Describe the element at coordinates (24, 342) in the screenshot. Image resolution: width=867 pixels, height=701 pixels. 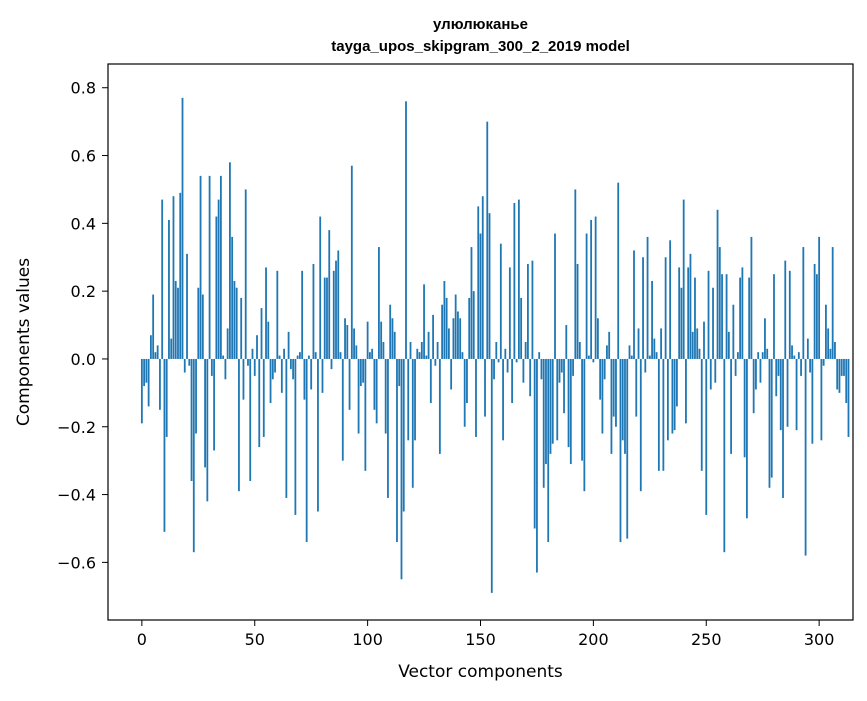
I see `y-axis-label: Components values` at that location.